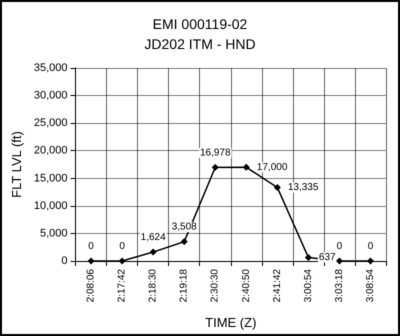 The image size is (400, 336). I want to click on x-tick-label: 2:19:18, so click(184, 285).